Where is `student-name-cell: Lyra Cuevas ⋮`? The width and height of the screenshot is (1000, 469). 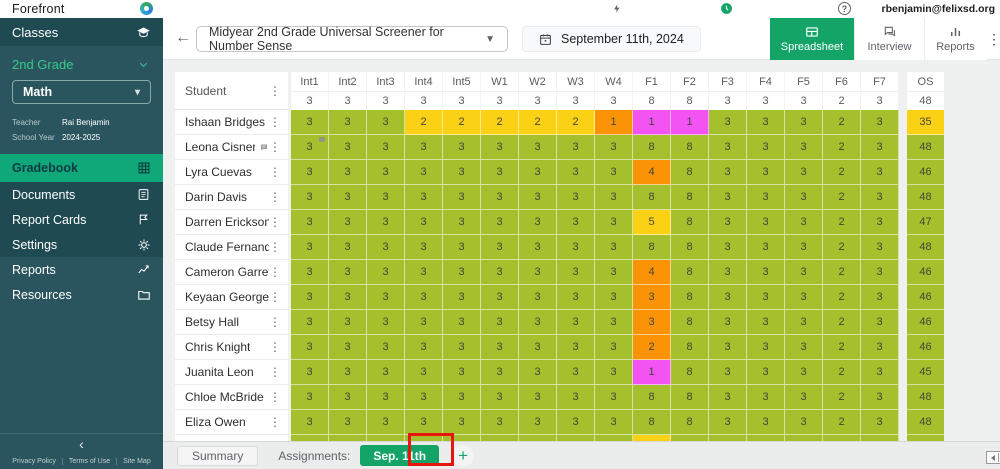 student-name-cell: Lyra Cuevas ⋮ is located at coordinates (231, 172).